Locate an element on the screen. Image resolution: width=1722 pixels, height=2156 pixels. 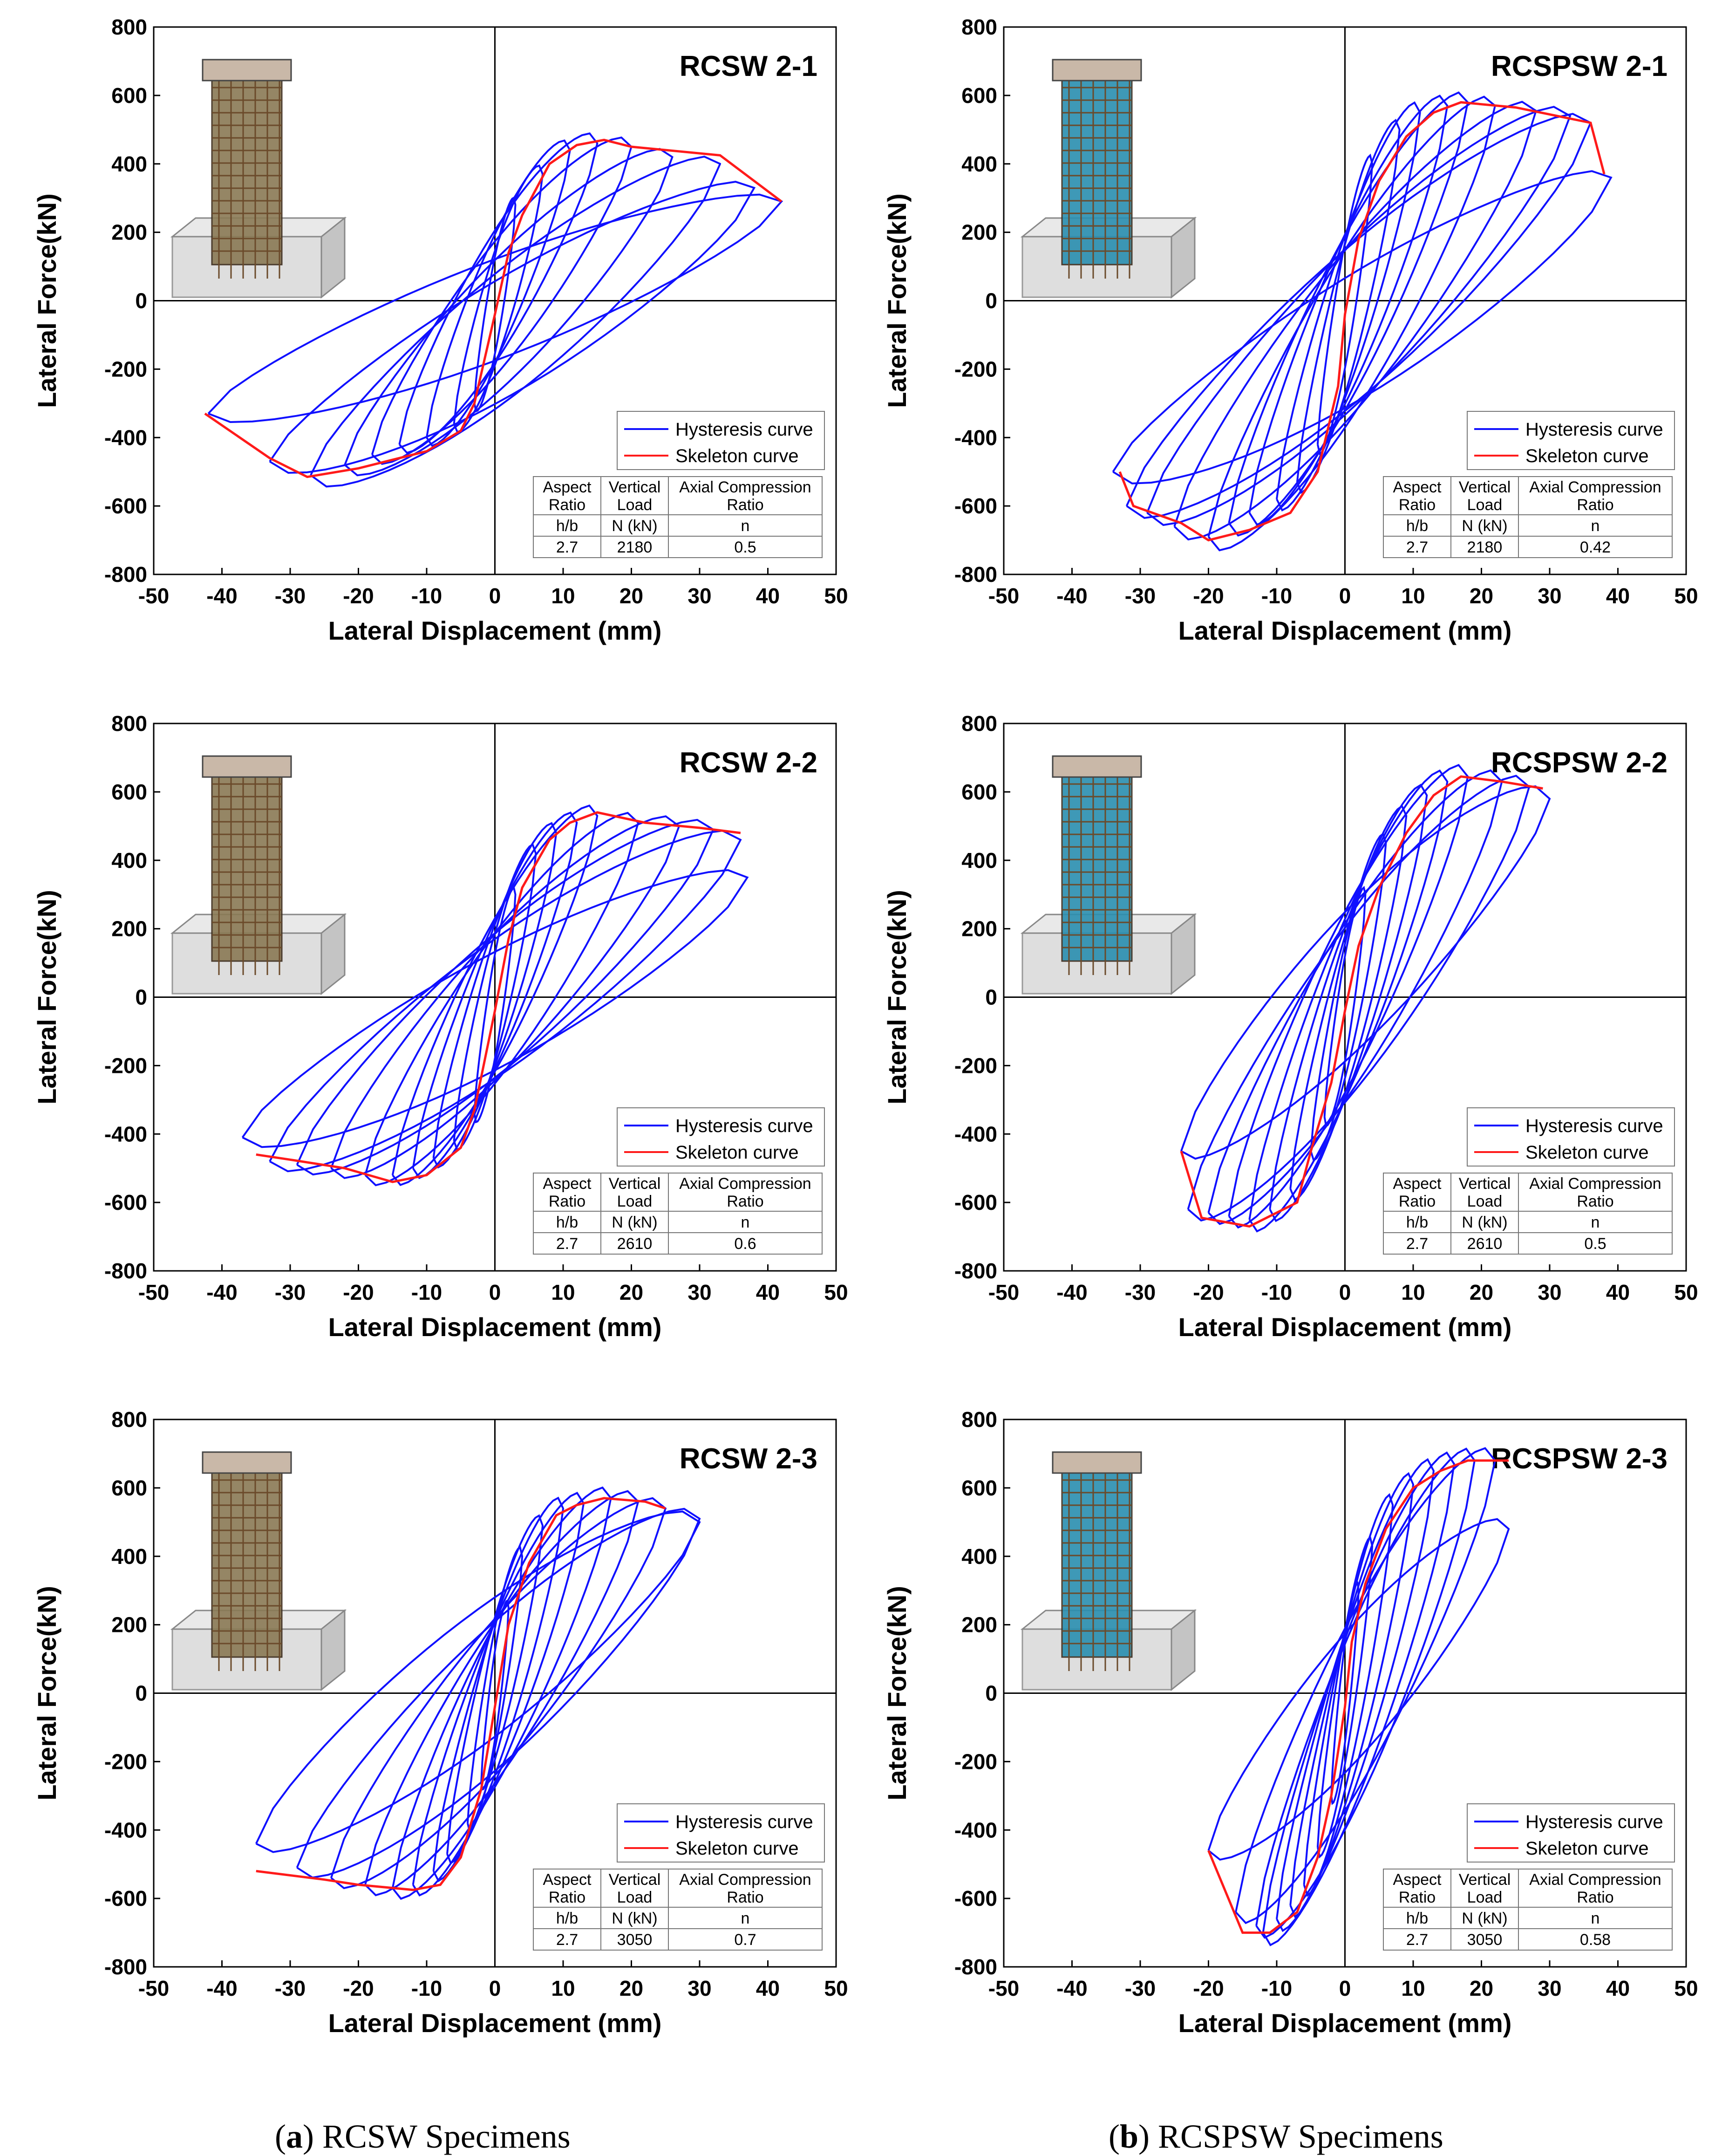
caption-b-text: RCSPSW Specimens is located at coordinates (1300, 2136).